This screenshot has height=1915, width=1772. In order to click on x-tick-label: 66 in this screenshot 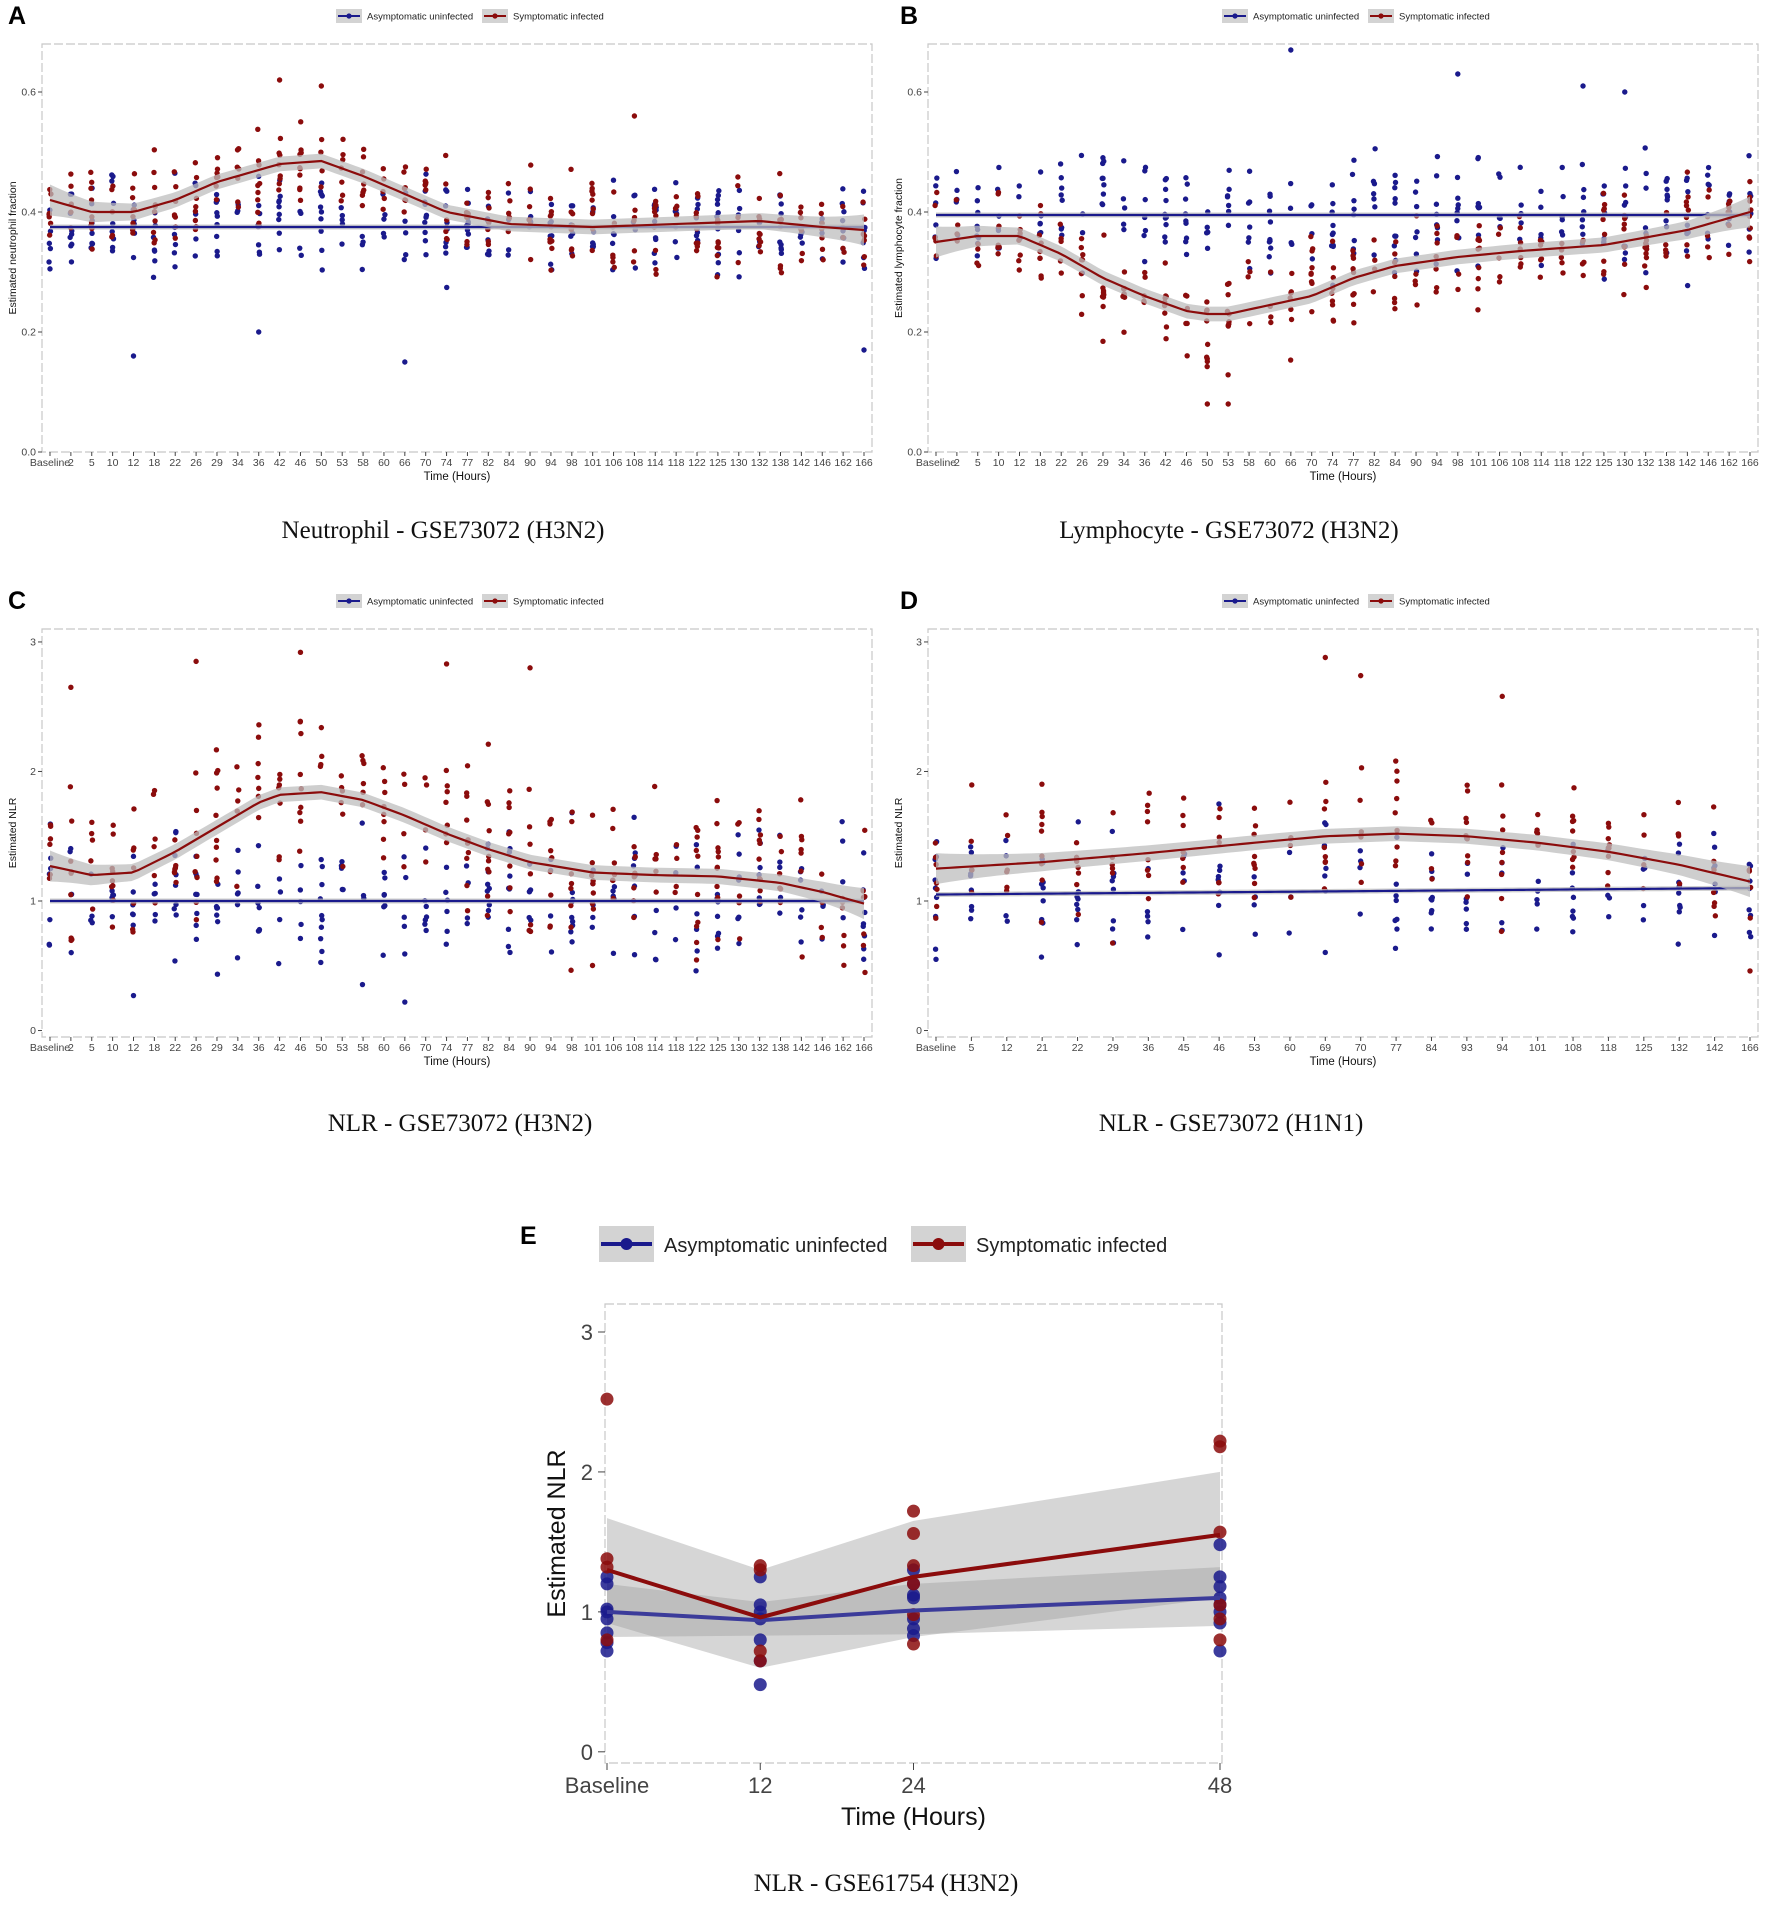, I will do `click(1291, 463)`.